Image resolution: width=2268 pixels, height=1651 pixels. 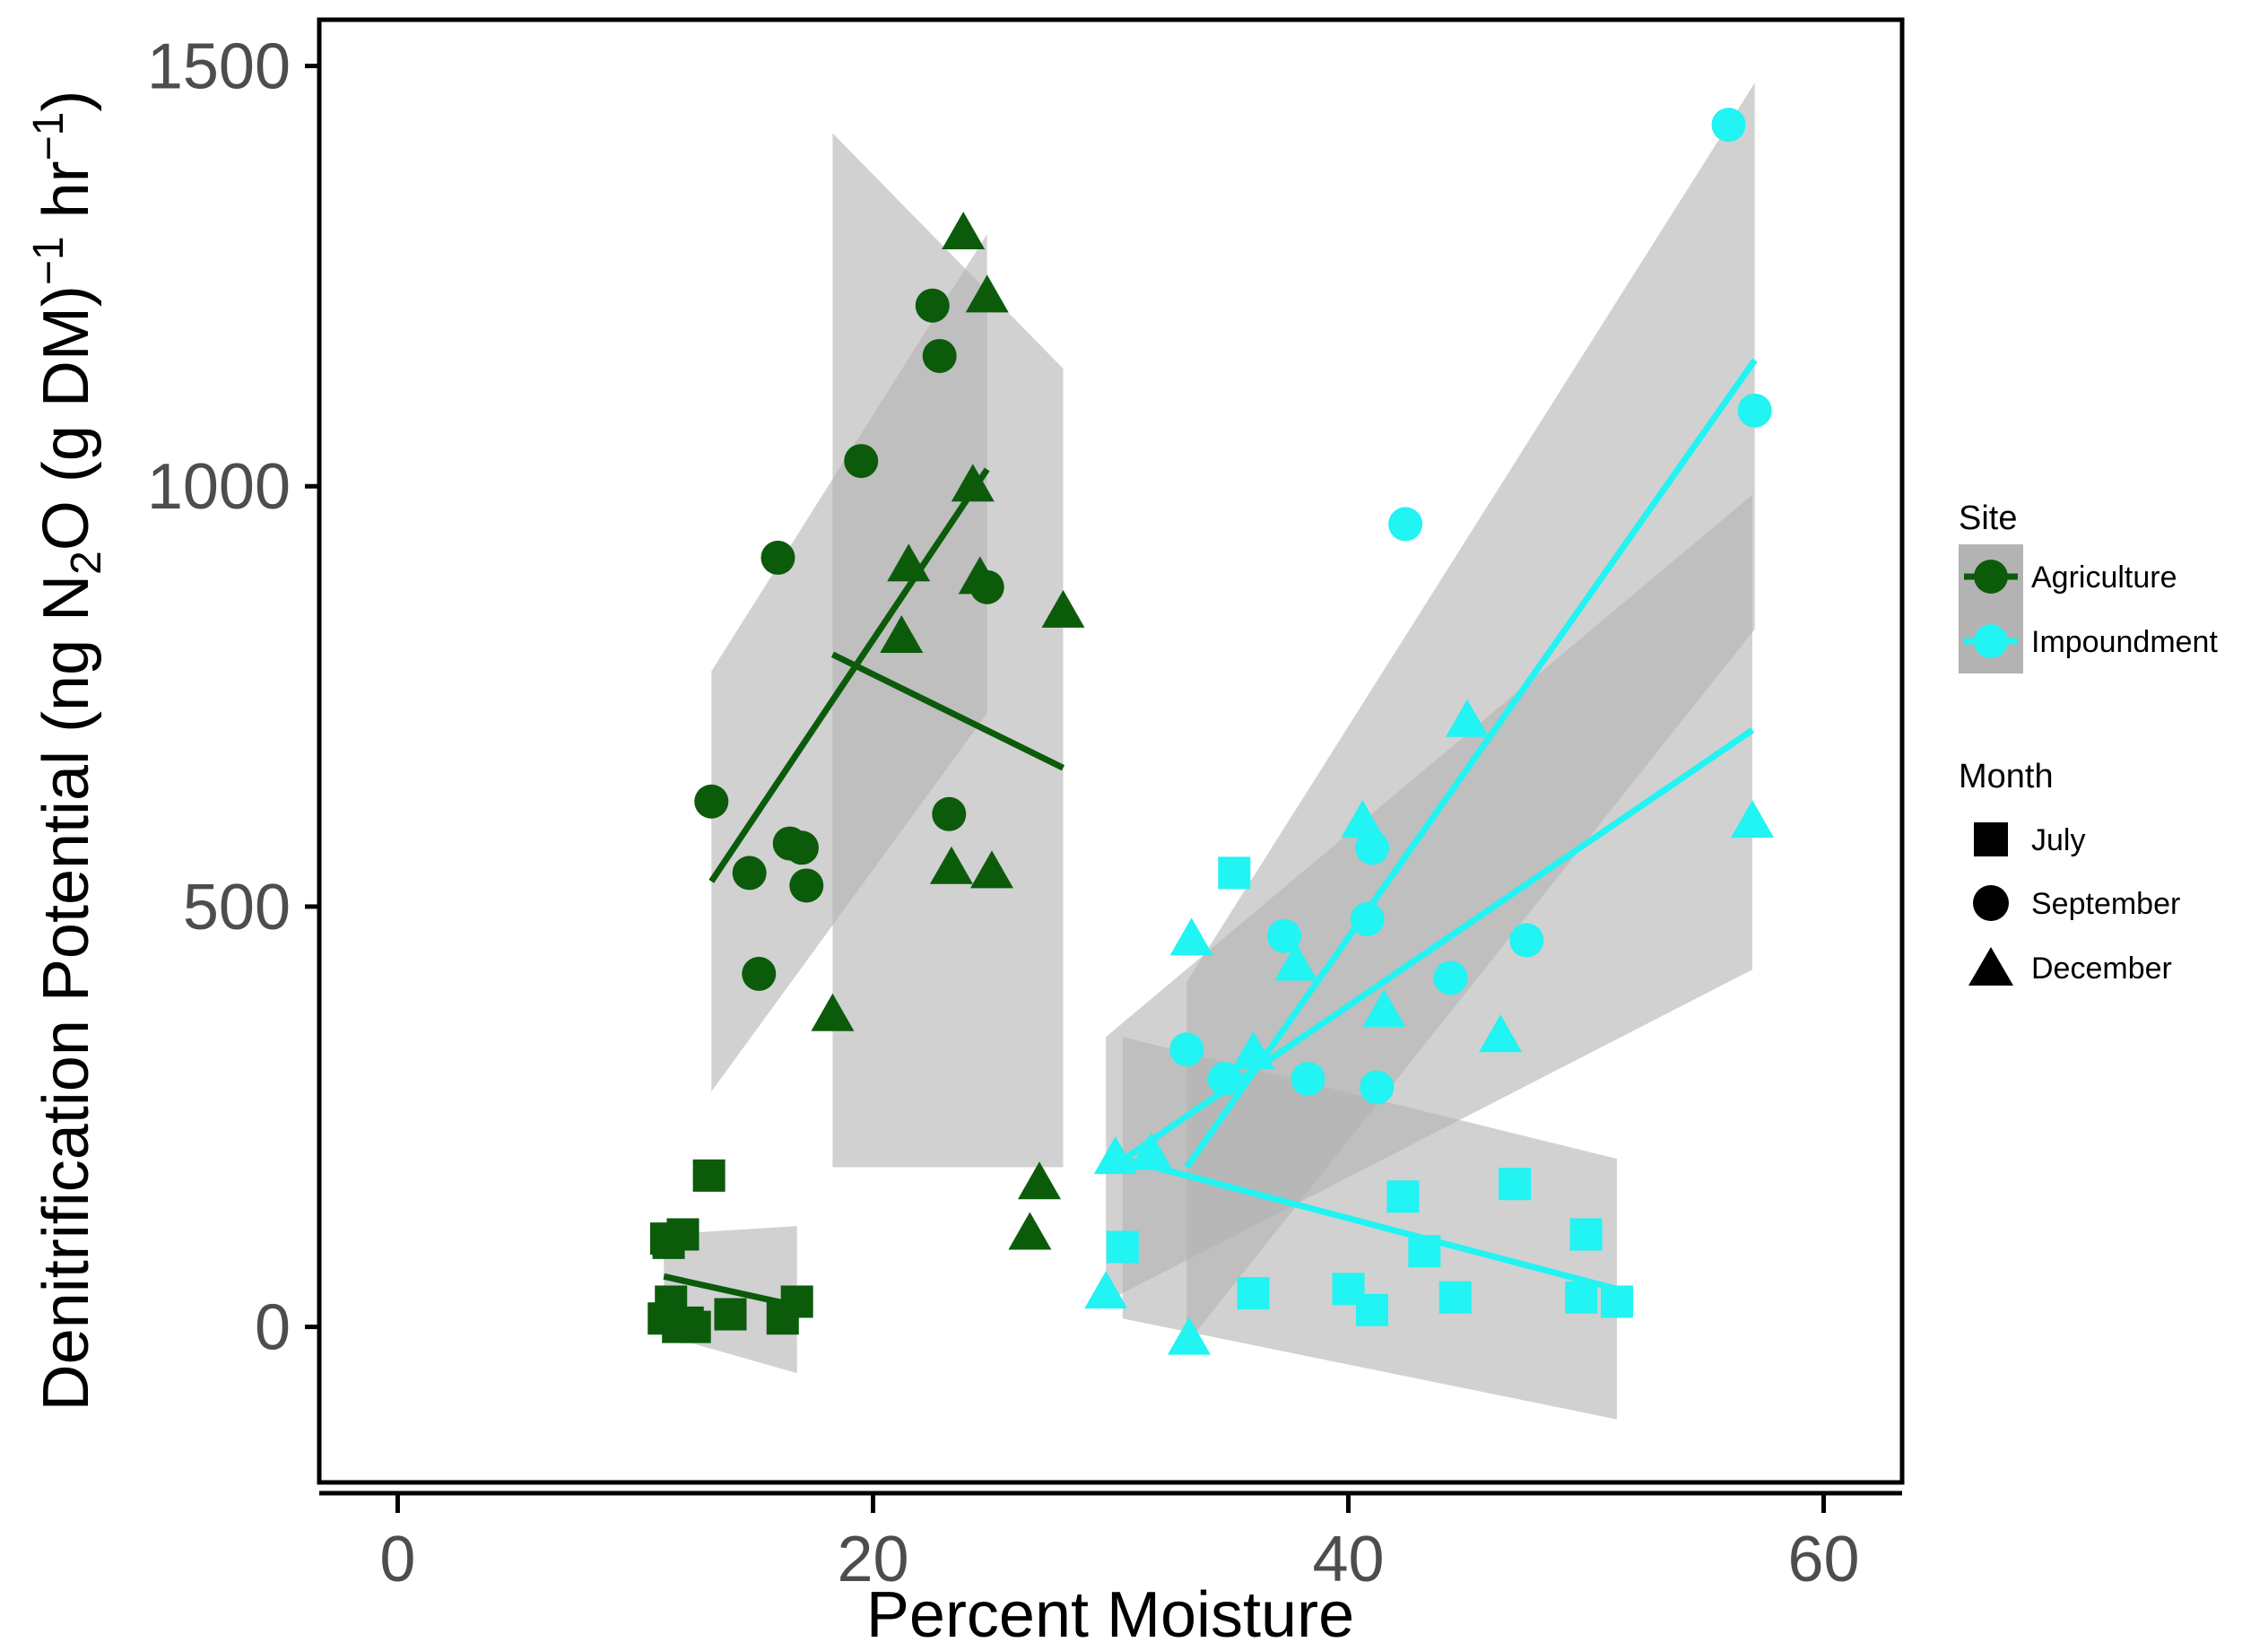 I want to click on legend-site-title: Site, so click(x=1988, y=519).